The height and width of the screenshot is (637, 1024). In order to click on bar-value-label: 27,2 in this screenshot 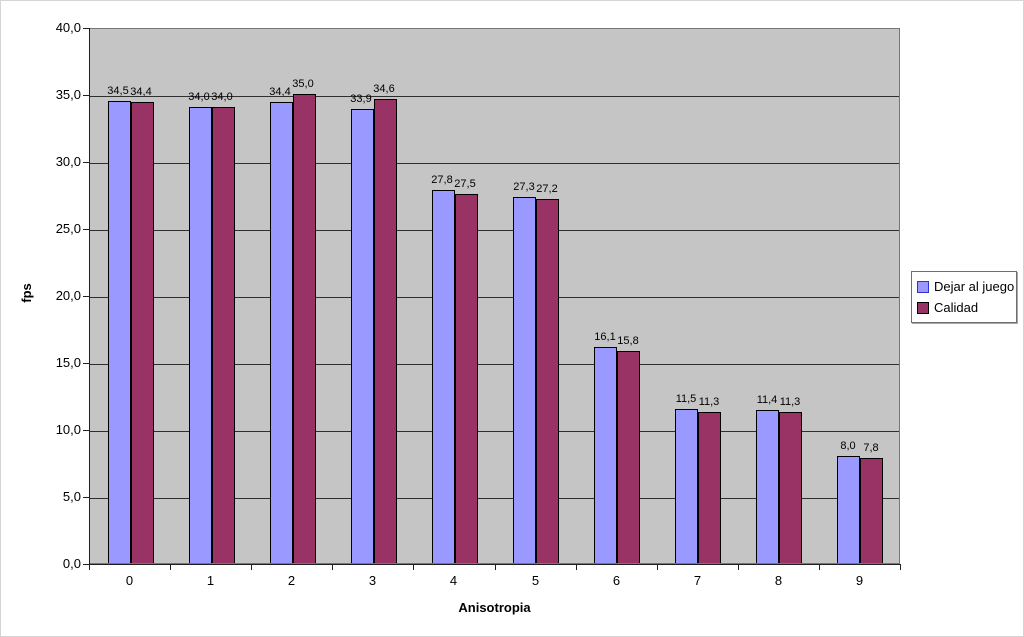, I will do `click(547, 189)`.